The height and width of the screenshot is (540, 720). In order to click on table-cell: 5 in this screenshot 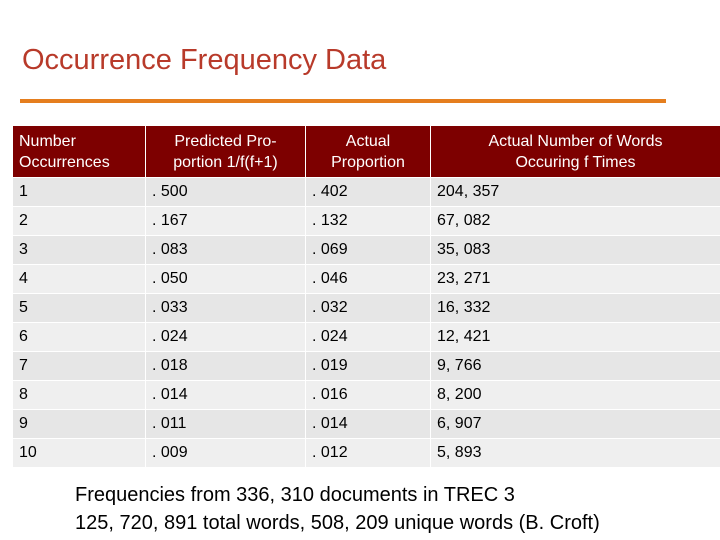, I will do `click(79, 308)`.